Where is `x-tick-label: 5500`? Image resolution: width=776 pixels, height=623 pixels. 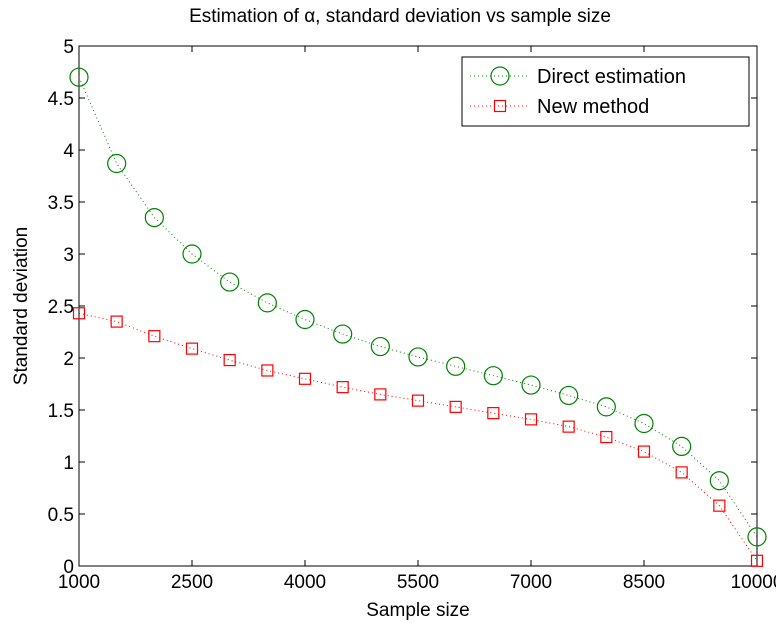 x-tick-label: 5500 is located at coordinates (418, 582).